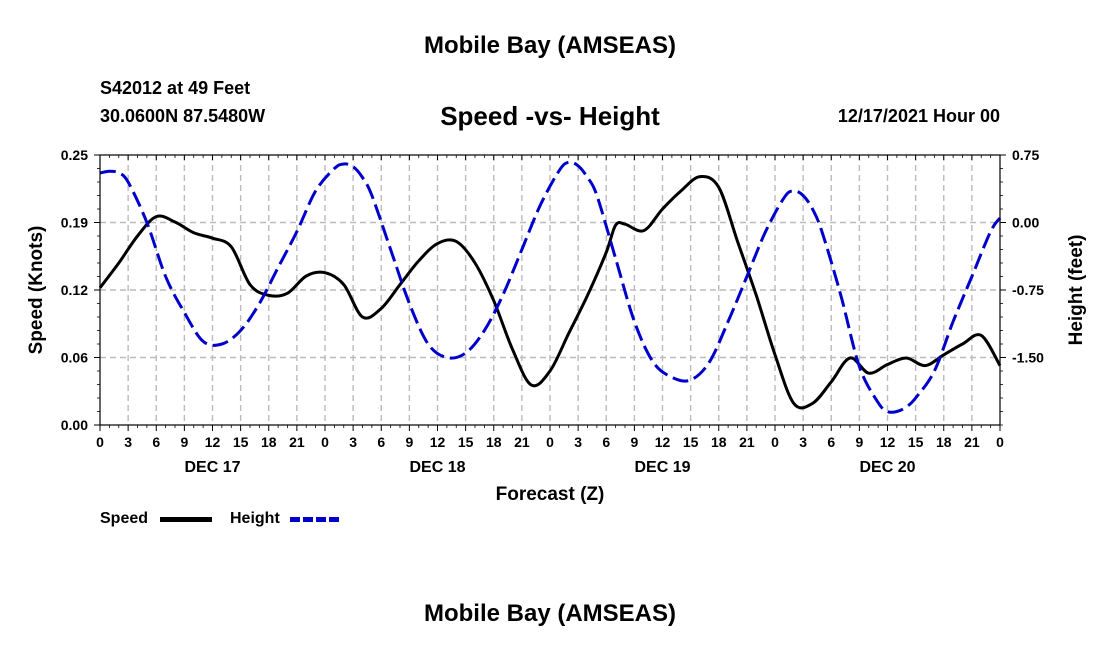 This screenshot has height=650, width=1100. Describe the element at coordinates (74, 358) in the screenshot. I see `y-left-tick-label: 0.06` at that location.